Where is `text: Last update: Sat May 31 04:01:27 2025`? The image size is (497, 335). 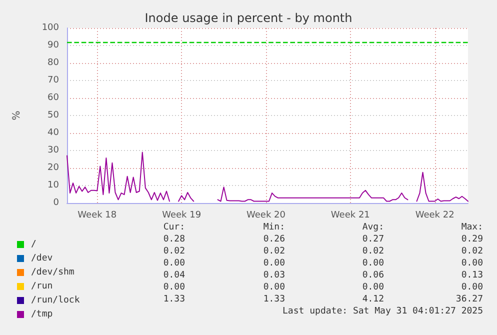
text: Last update: Sat May 31 04:01:27 2025 is located at coordinates (382, 311).